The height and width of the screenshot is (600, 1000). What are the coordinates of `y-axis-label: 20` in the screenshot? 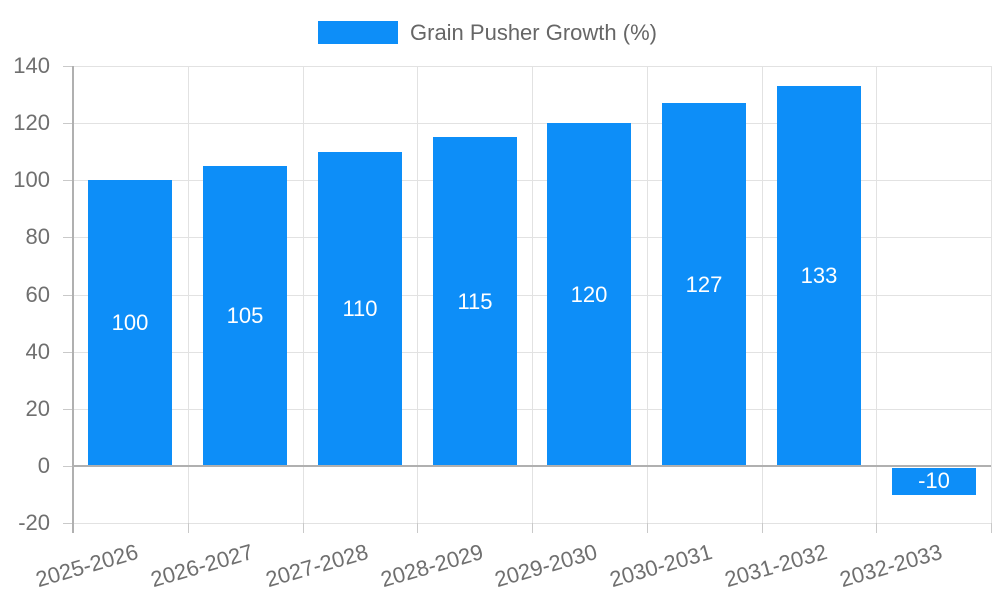 It's located at (37, 408).